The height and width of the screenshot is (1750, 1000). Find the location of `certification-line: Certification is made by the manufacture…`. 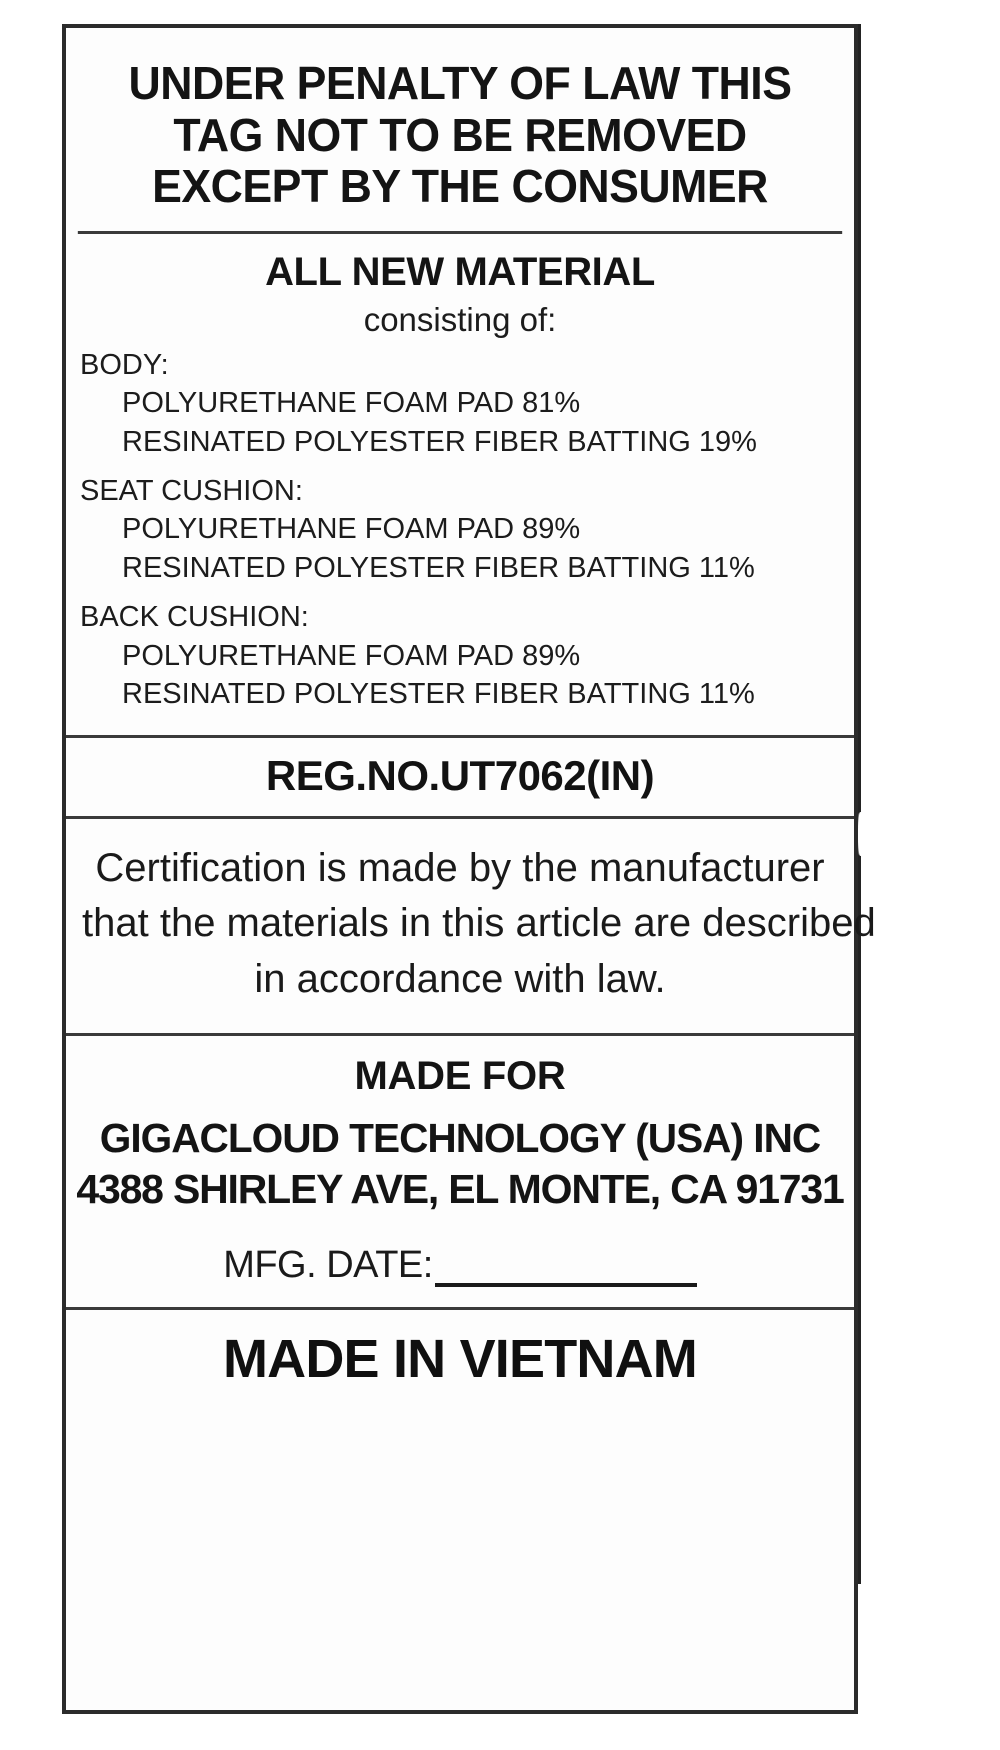

certification-line: Certification is made by the manufacture… is located at coordinates (460, 868).